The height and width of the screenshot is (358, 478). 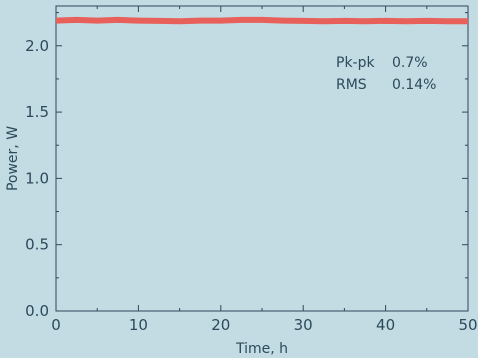 I want to click on series-layer, so click(x=261, y=20).